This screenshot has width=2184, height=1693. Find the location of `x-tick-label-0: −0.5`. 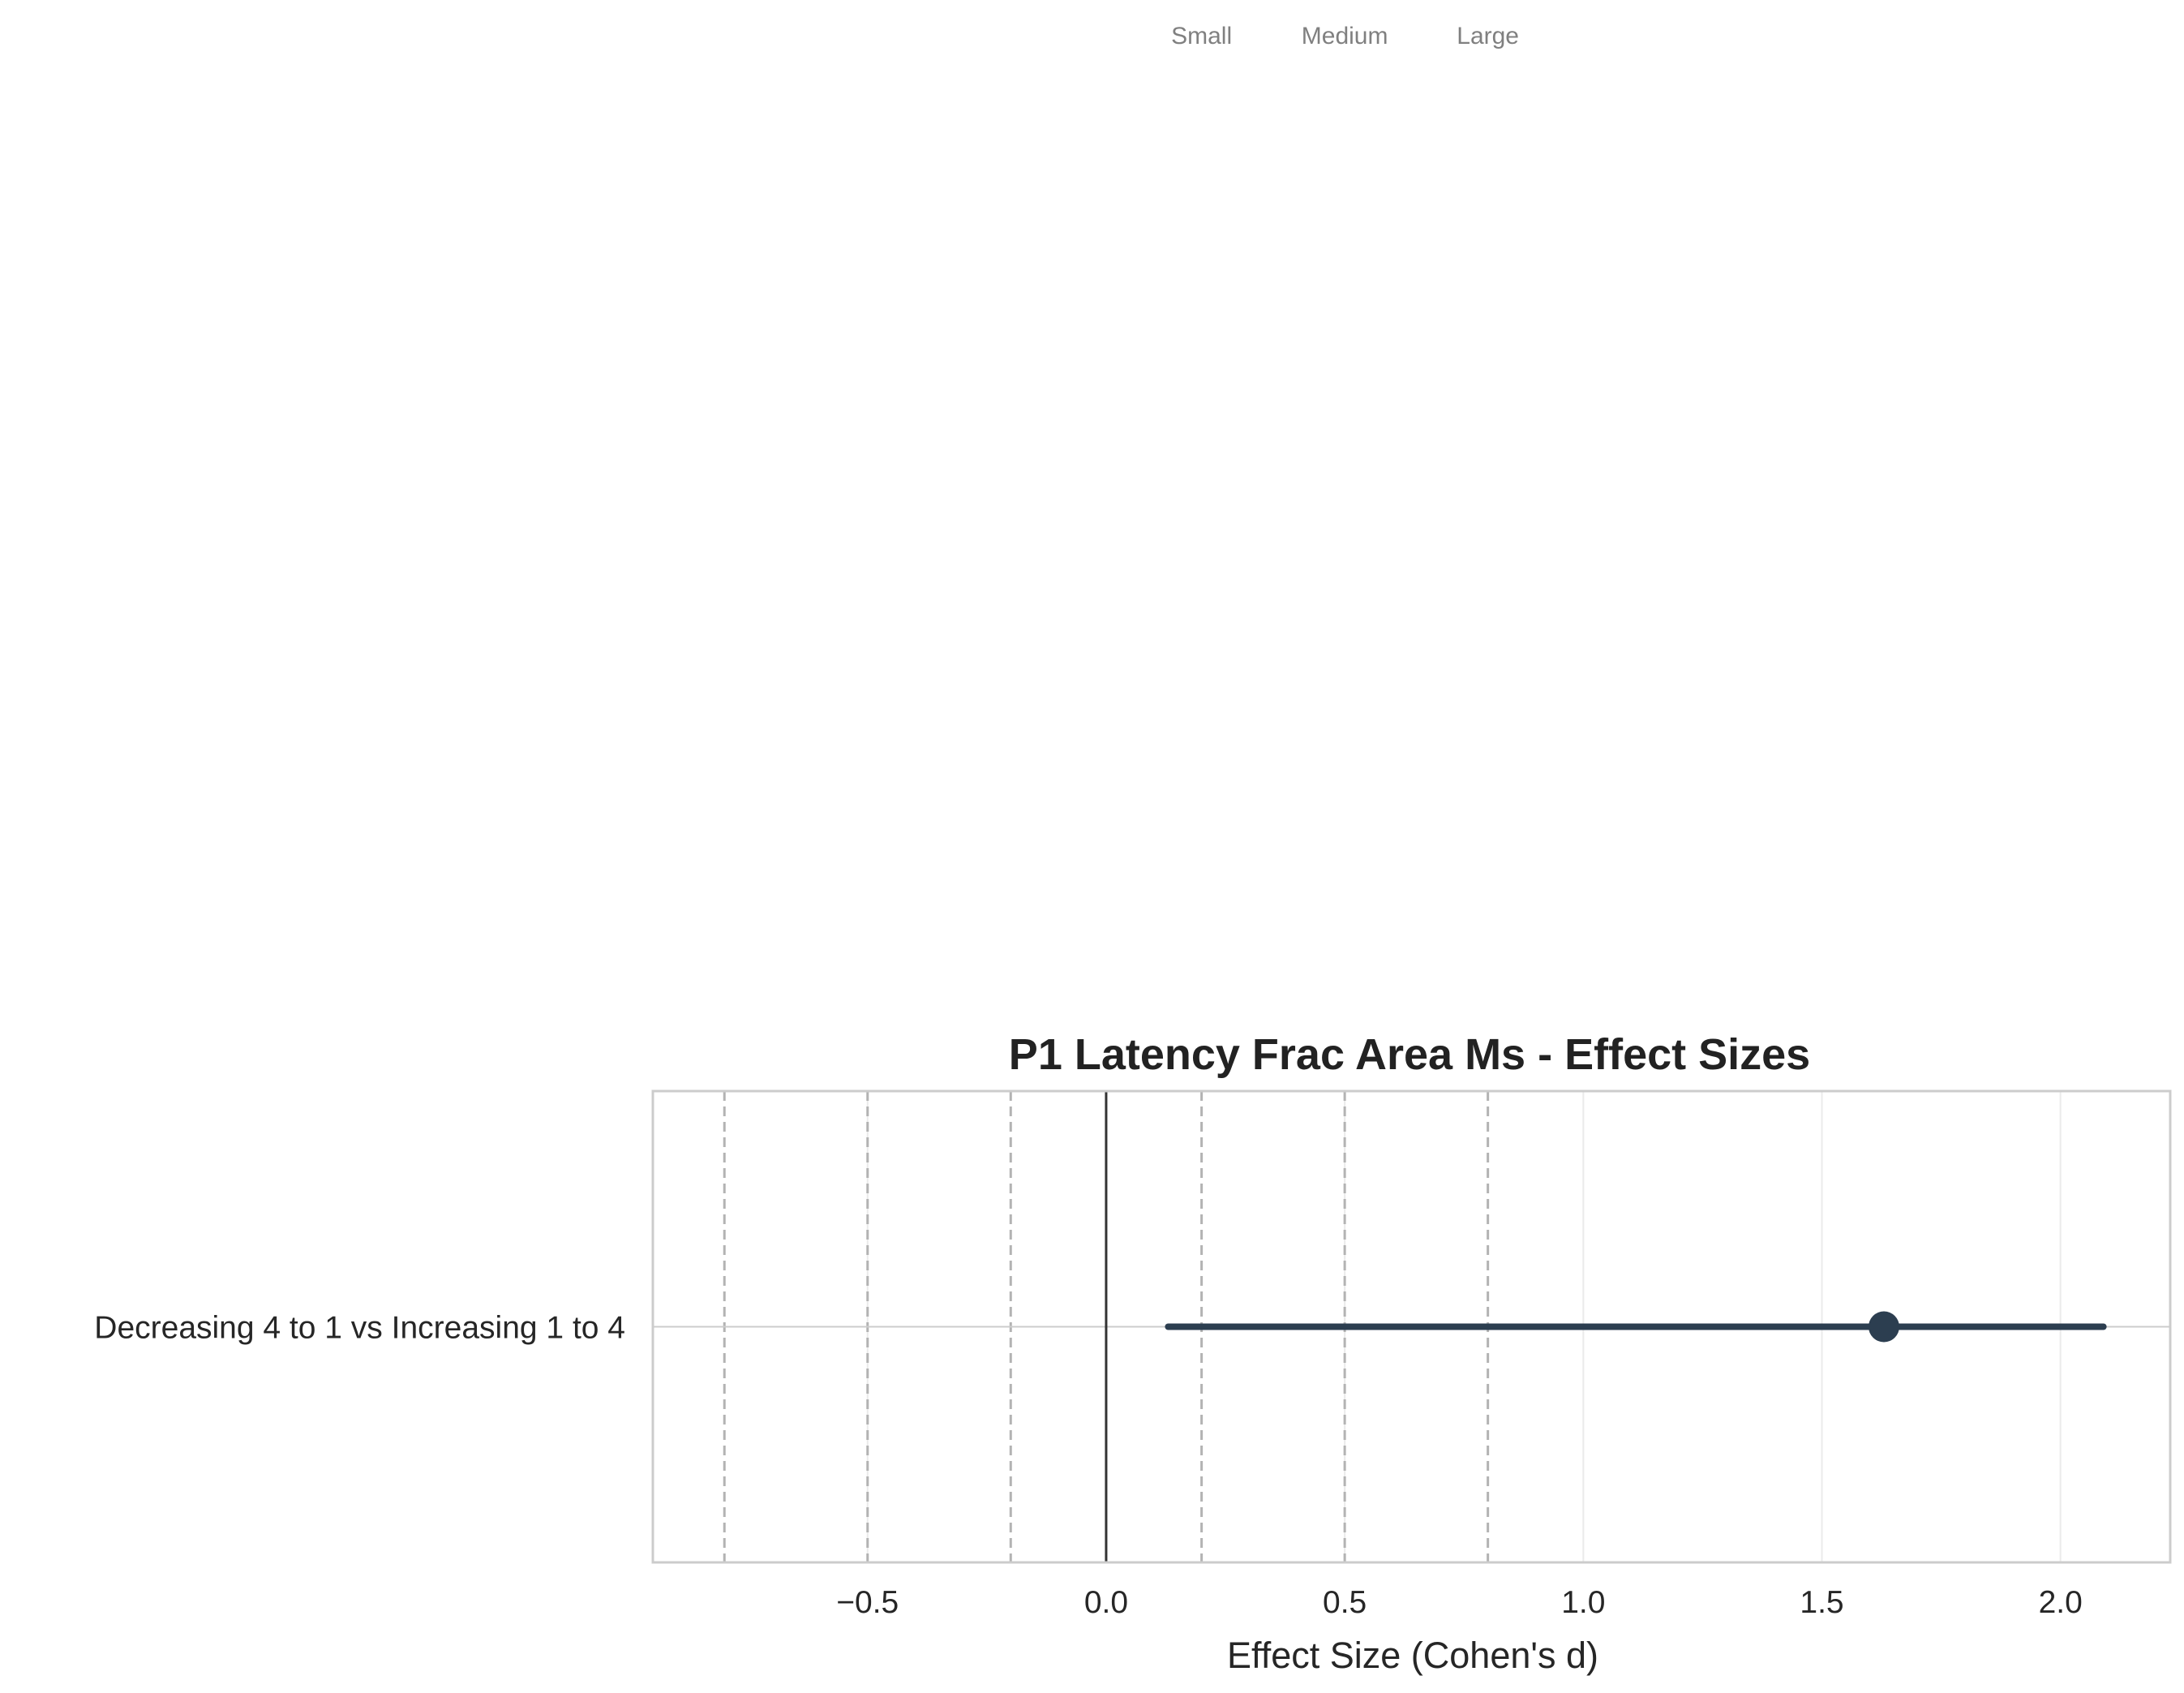

x-tick-label-0: −0.5 is located at coordinates (867, 1603).